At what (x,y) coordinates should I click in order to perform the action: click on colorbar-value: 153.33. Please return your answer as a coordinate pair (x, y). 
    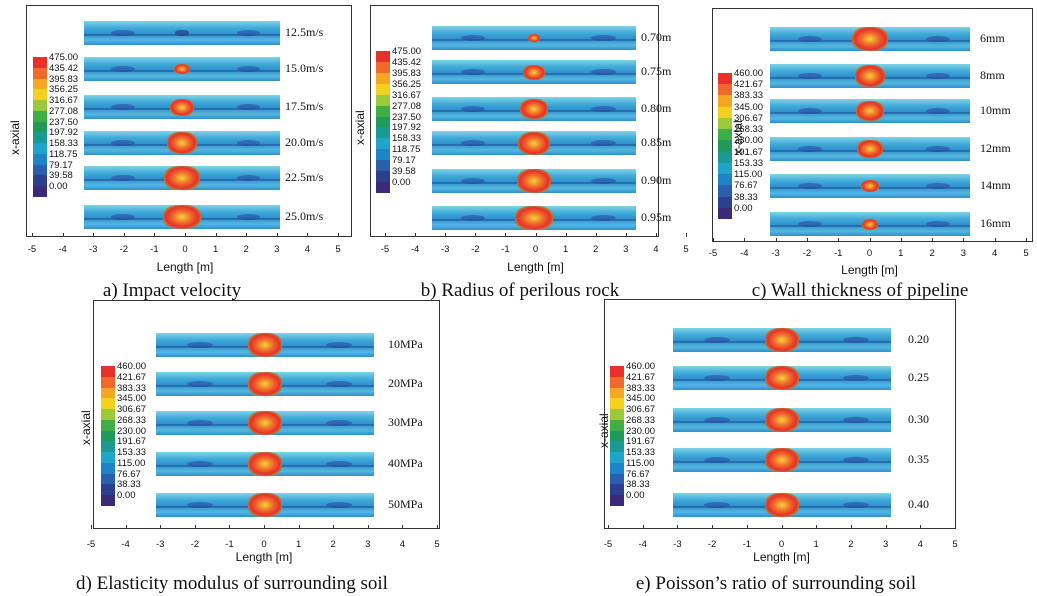
    Looking at the image, I should click on (749, 163).